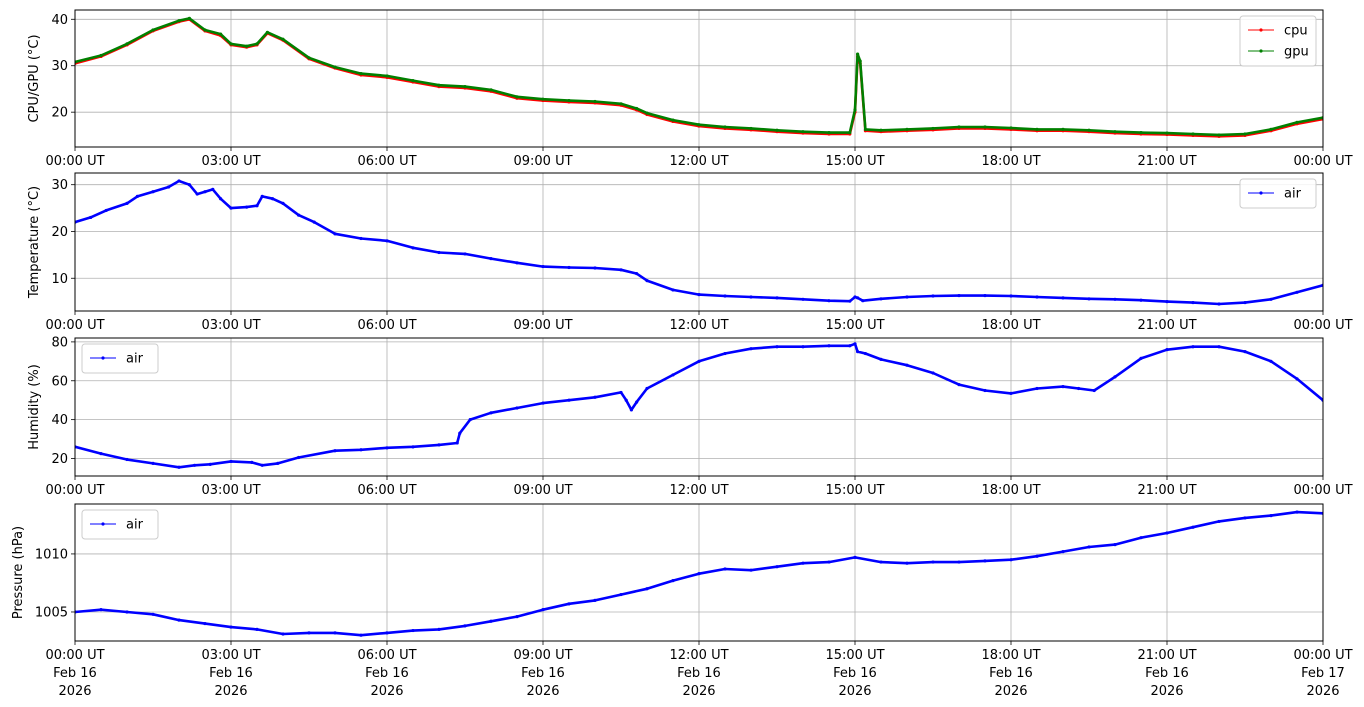  Describe the element at coordinates (698, 490) in the screenshot. I see `x-tick-label: 12:00 UT` at that location.